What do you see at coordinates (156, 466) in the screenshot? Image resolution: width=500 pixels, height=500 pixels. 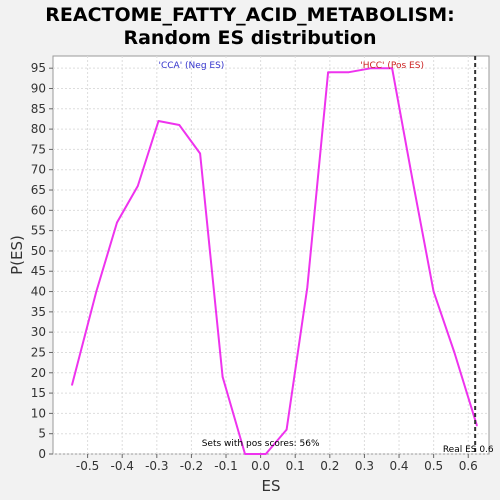 I see `x-tick-label-2: -0.3` at bounding box center [156, 466].